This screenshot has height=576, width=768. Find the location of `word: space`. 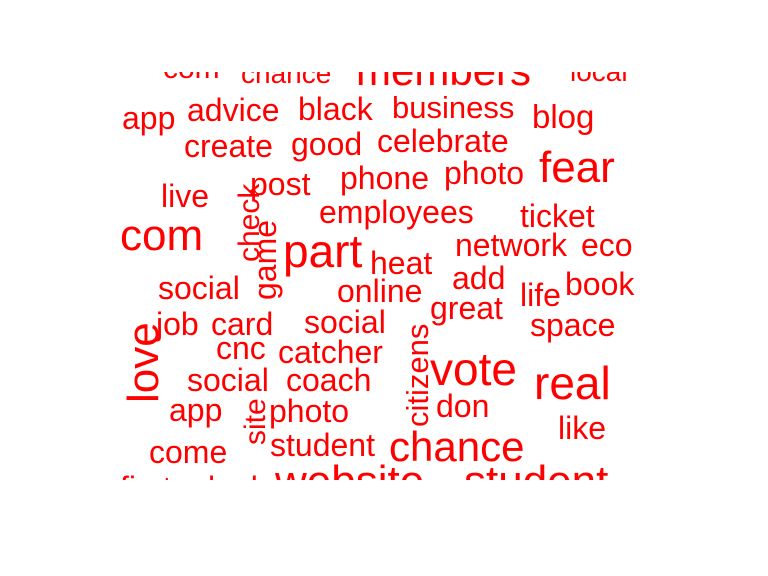

word: space is located at coordinates (573, 325).